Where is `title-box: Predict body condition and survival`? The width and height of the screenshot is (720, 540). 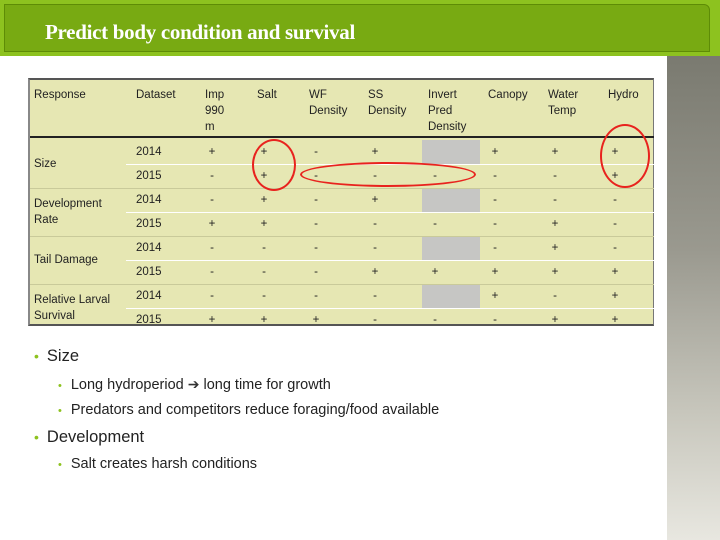 title-box: Predict body condition and survival is located at coordinates (357, 28).